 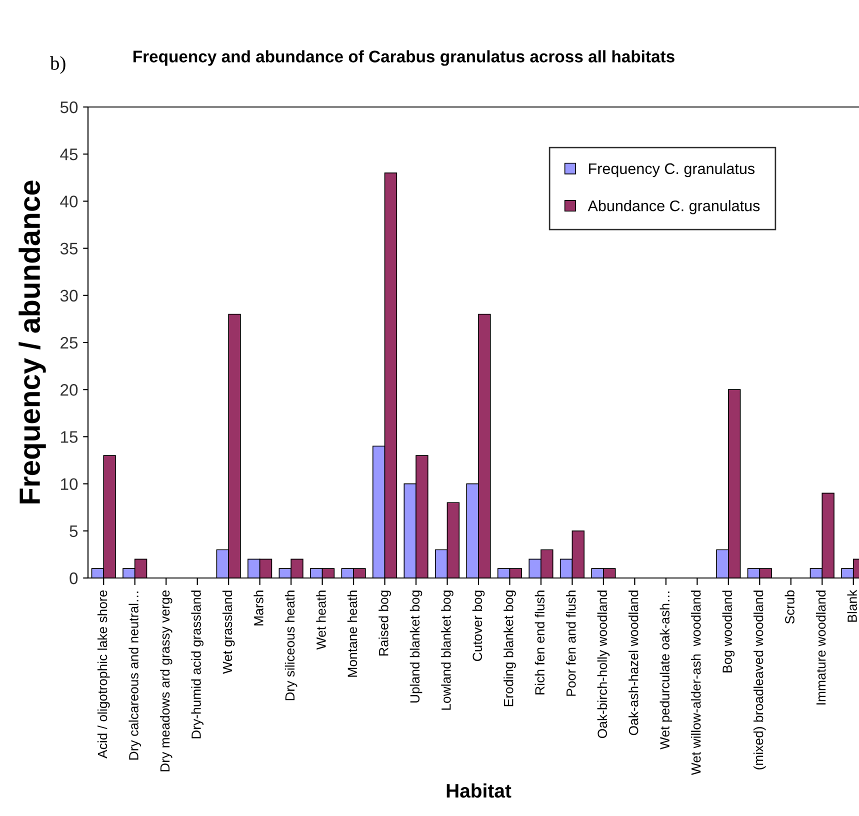 I want to click on x-tick-label: Dry siliceous heath, so click(x=291, y=645).